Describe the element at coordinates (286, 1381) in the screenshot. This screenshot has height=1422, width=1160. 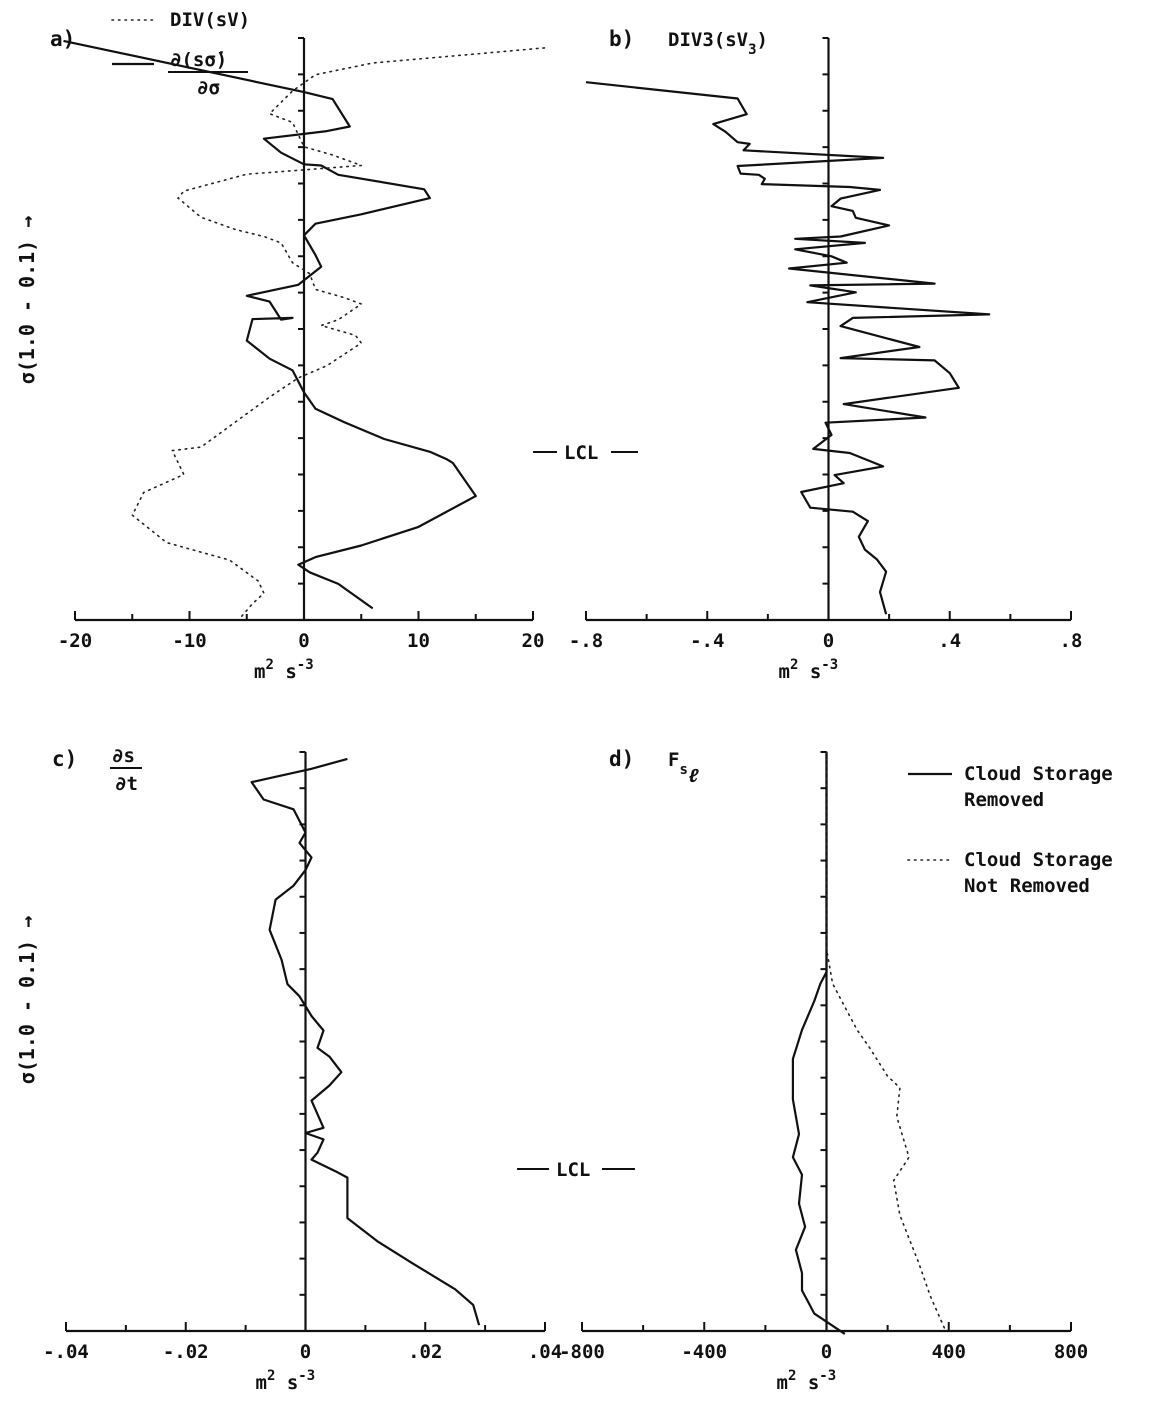
I see `x-unit-label-c: m2 s-3` at that location.